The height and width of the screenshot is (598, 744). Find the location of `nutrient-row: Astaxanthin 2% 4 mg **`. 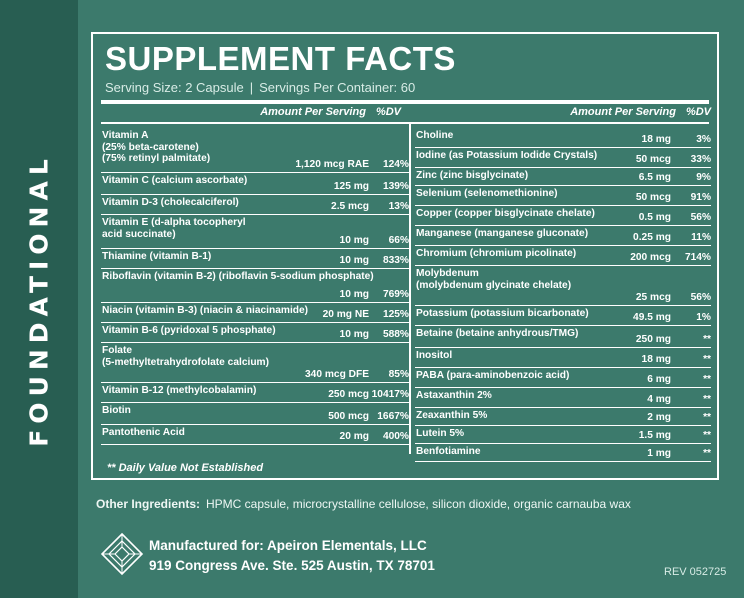

nutrient-row: Astaxanthin 2% 4 mg ** is located at coordinates (563, 398).